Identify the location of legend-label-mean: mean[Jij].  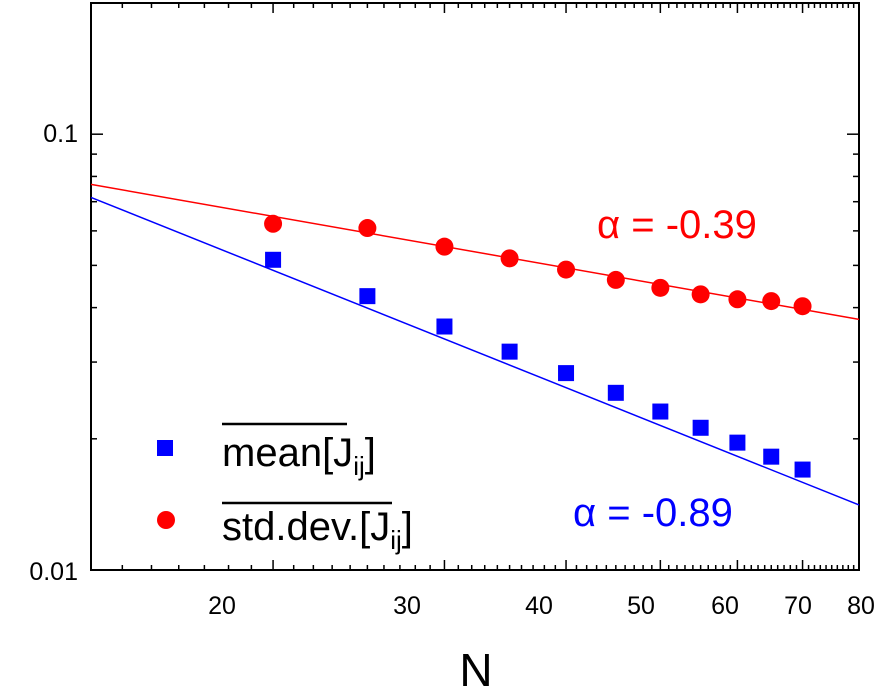
(299, 456).